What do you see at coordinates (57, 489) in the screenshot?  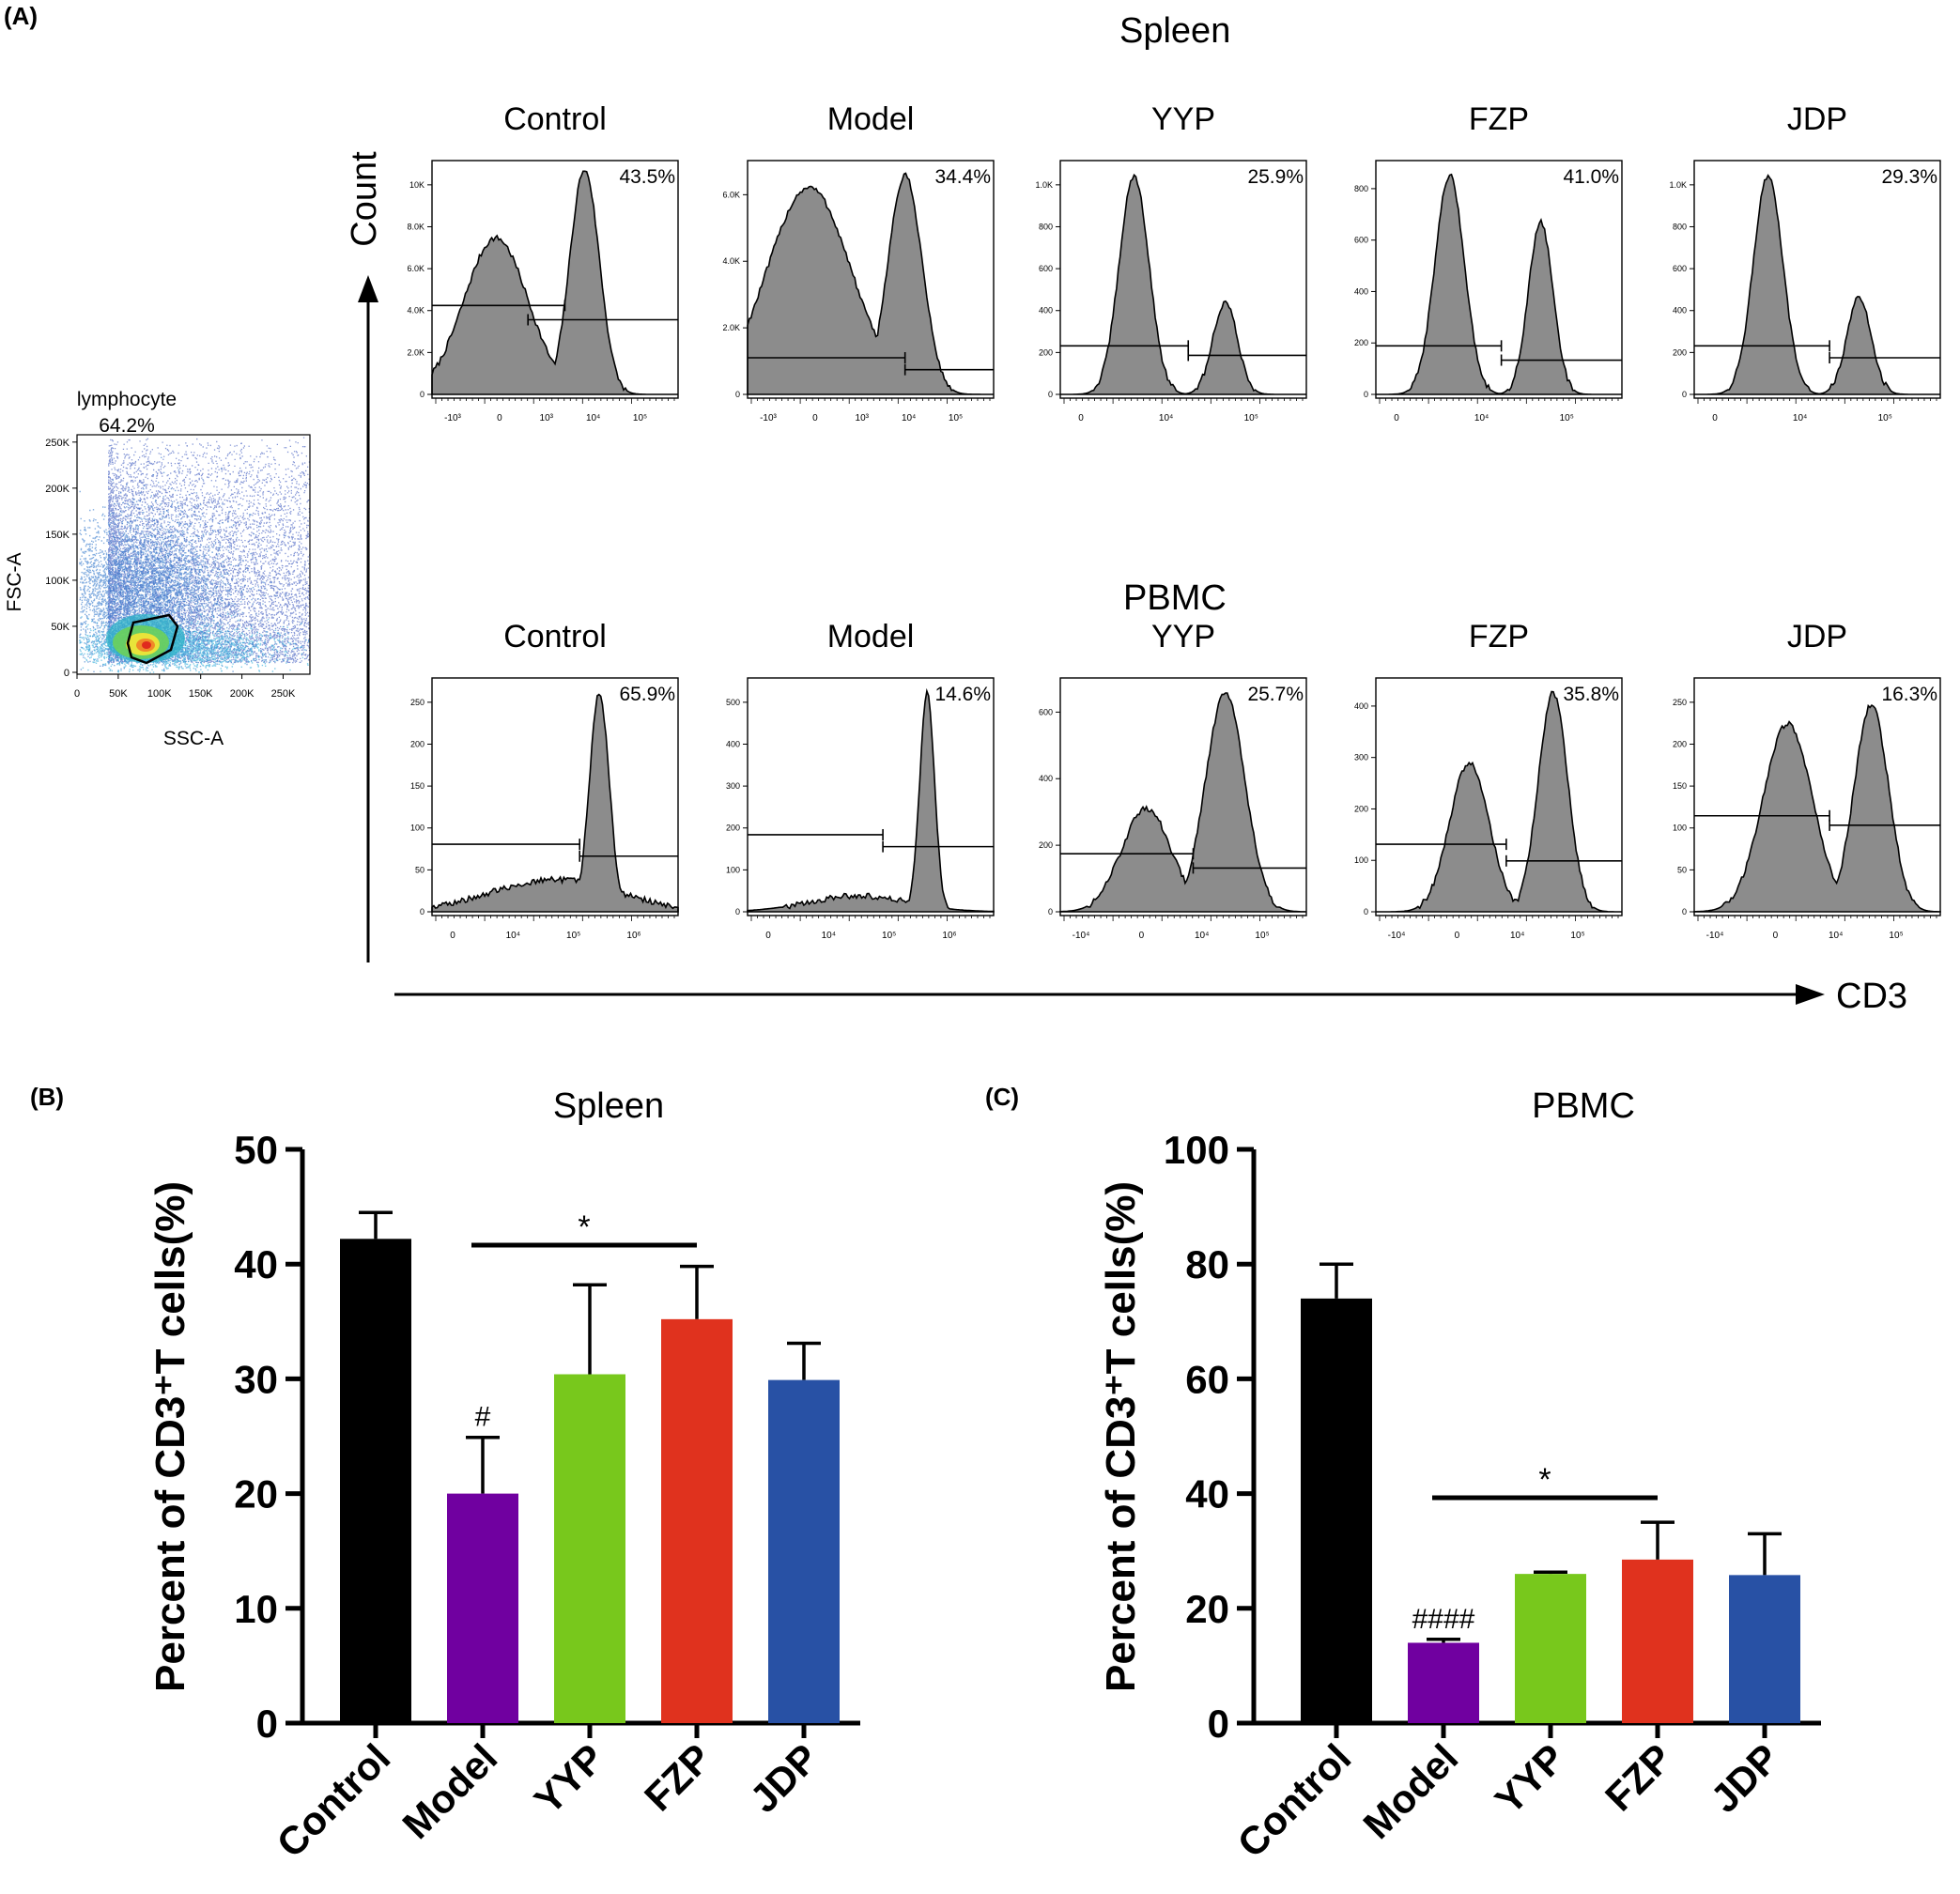 I see `scatter-y-tick-label: 200K` at bounding box center [57, 489].